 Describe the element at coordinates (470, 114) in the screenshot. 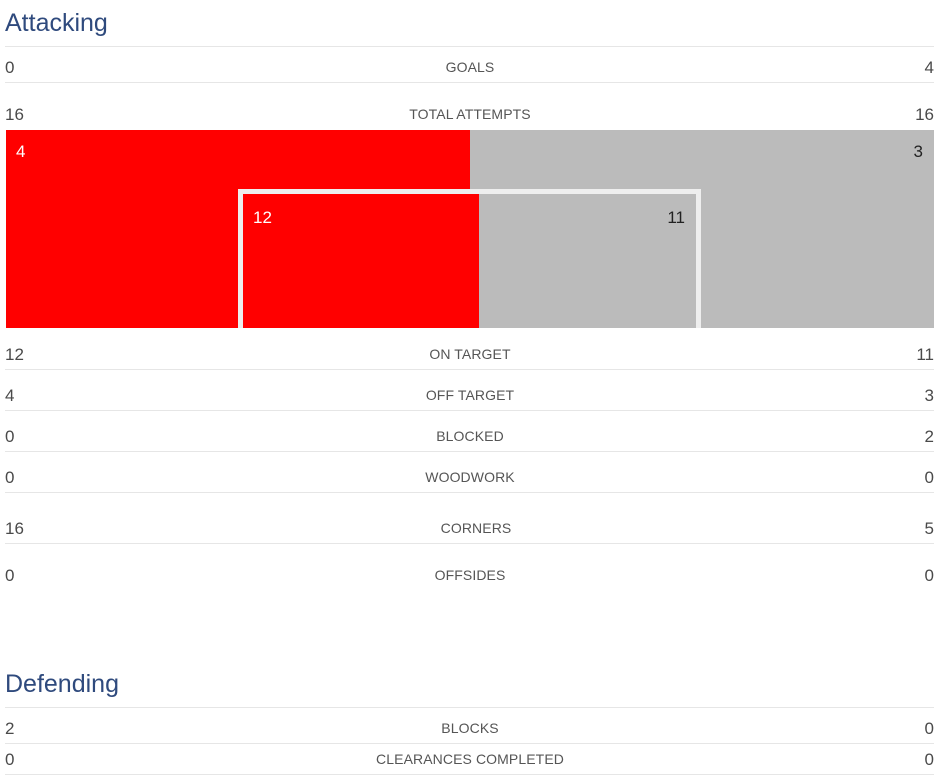

I see `total-attempts-label: TOTAL ATTEMPTS` at that location.